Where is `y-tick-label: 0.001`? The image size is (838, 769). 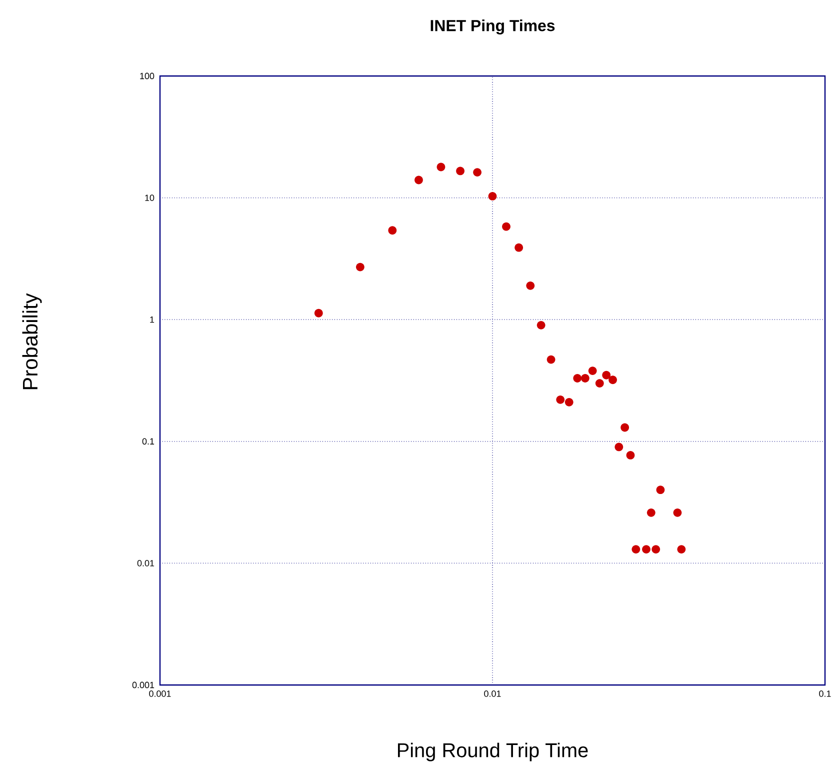
y-tick-label: 0.001 is located at coordinates (143, 685).